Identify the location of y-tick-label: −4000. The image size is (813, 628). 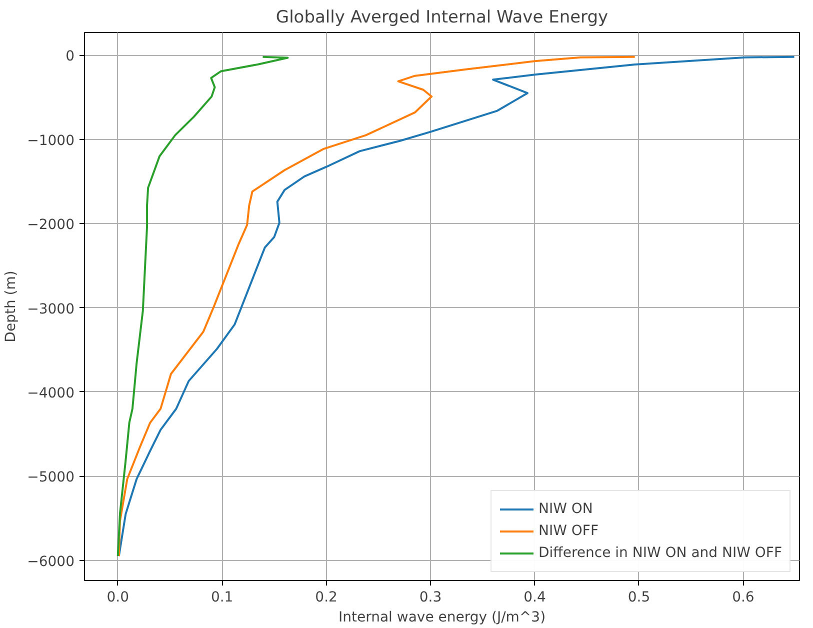
(50, 393).